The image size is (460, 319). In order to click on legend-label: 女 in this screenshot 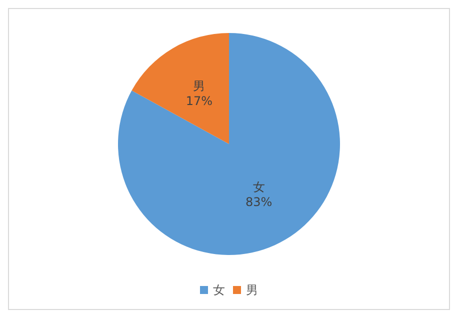, I will do `click(219, 290)`.